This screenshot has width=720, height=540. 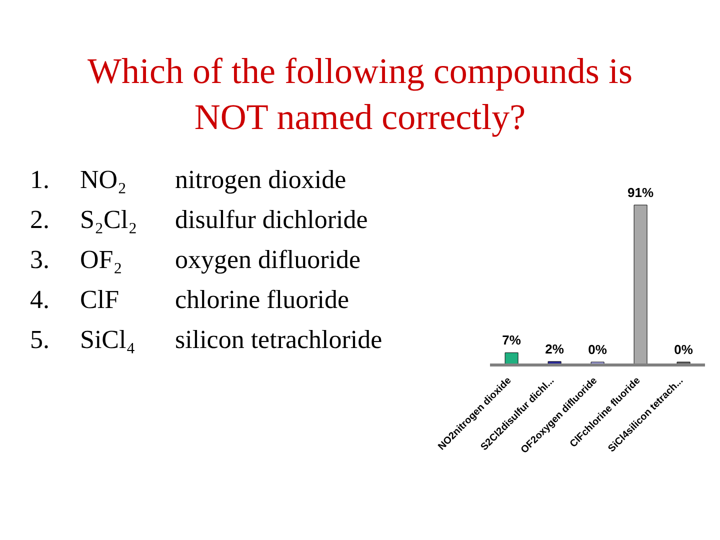 What do you see at coordinates (206, 339) in the screenshot?
I see `text: 5. SiCl₄ silicon tetrachloride` at bounding box center [206, 339].